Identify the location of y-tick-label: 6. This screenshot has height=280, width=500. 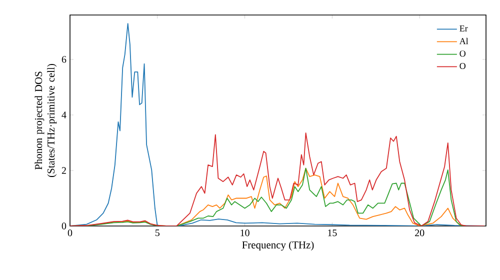
(64, 59).